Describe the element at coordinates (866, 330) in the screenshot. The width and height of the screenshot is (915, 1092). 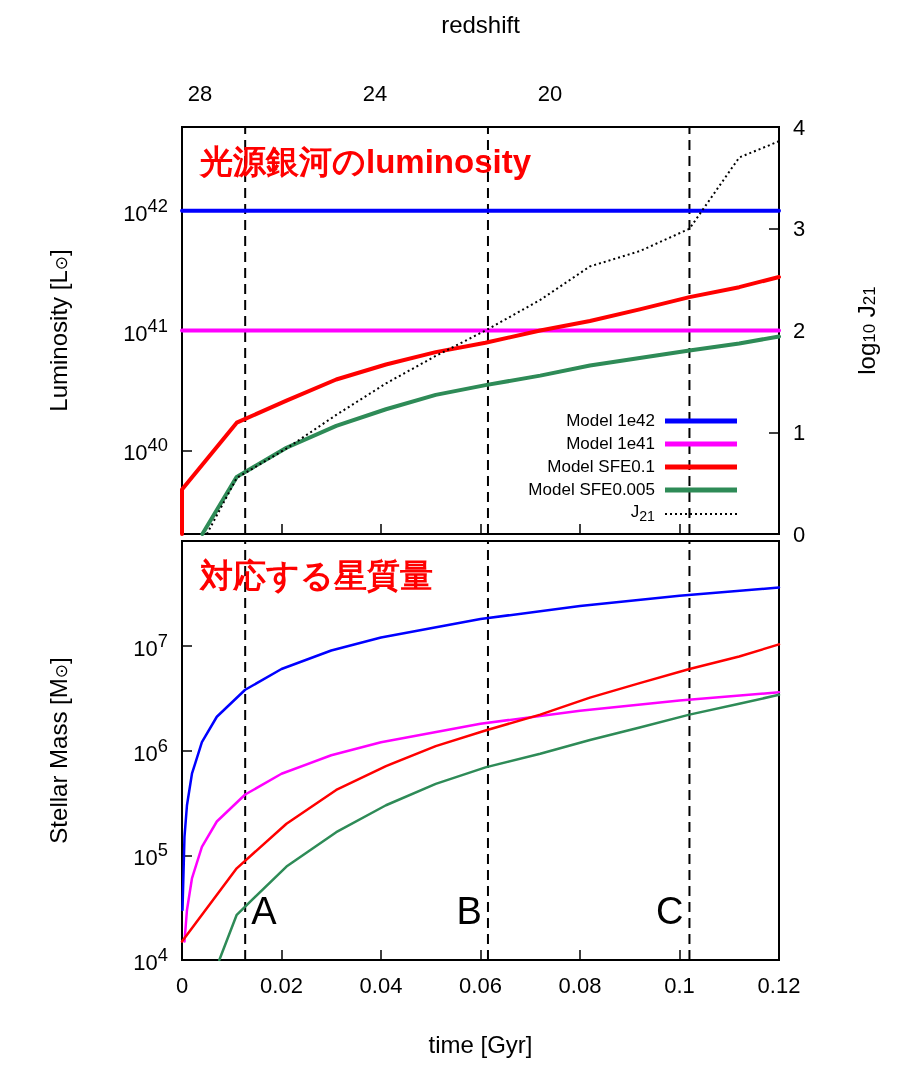
I see `y2-axis-title: log10 J21` at that location.